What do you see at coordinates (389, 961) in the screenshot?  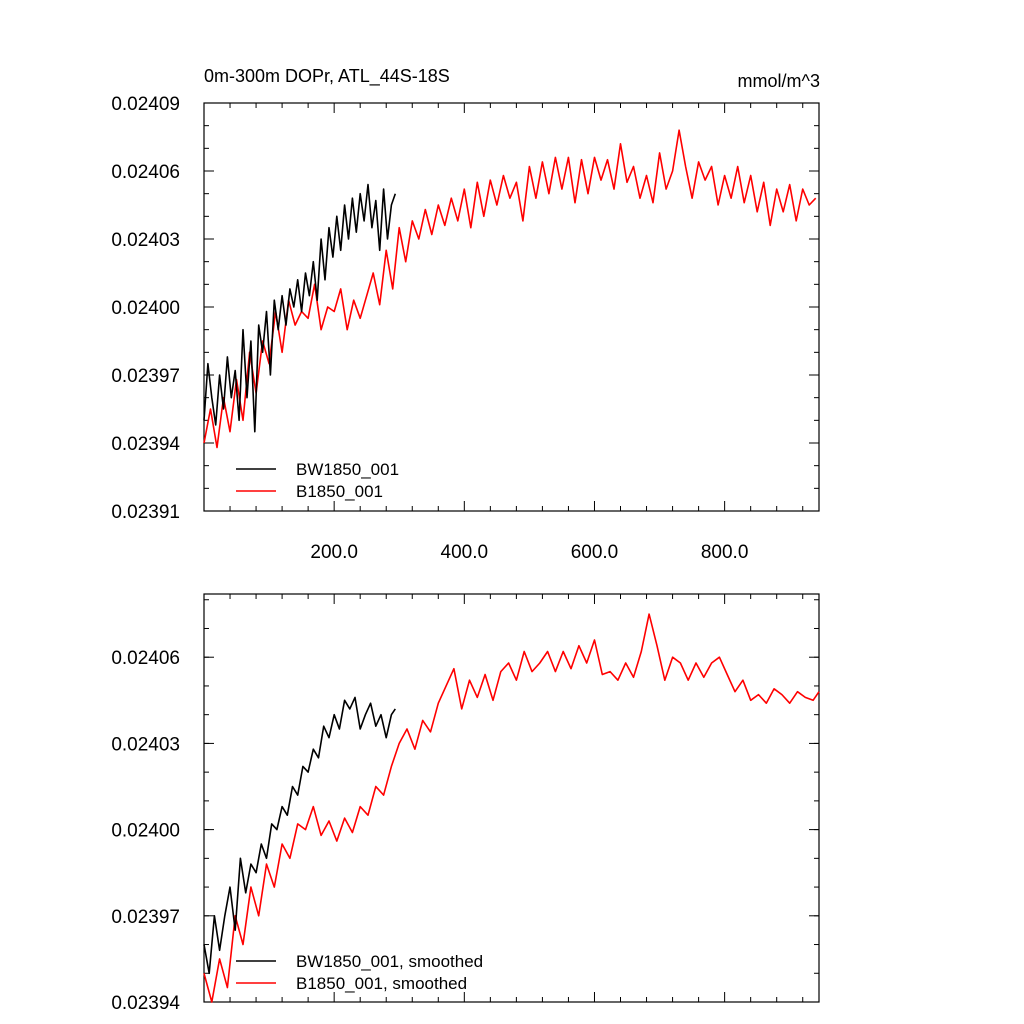 I see `legend-label-bw1850-smoothed: BW1850_001, smoothed` at bounding box center [389, 961].